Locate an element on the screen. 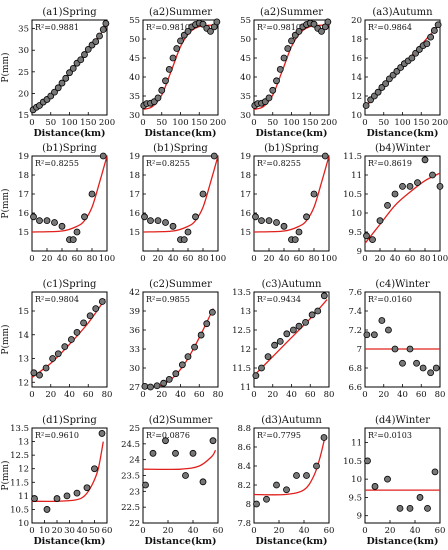  y-tick-label: 17 is located at coordinates (245, 195).